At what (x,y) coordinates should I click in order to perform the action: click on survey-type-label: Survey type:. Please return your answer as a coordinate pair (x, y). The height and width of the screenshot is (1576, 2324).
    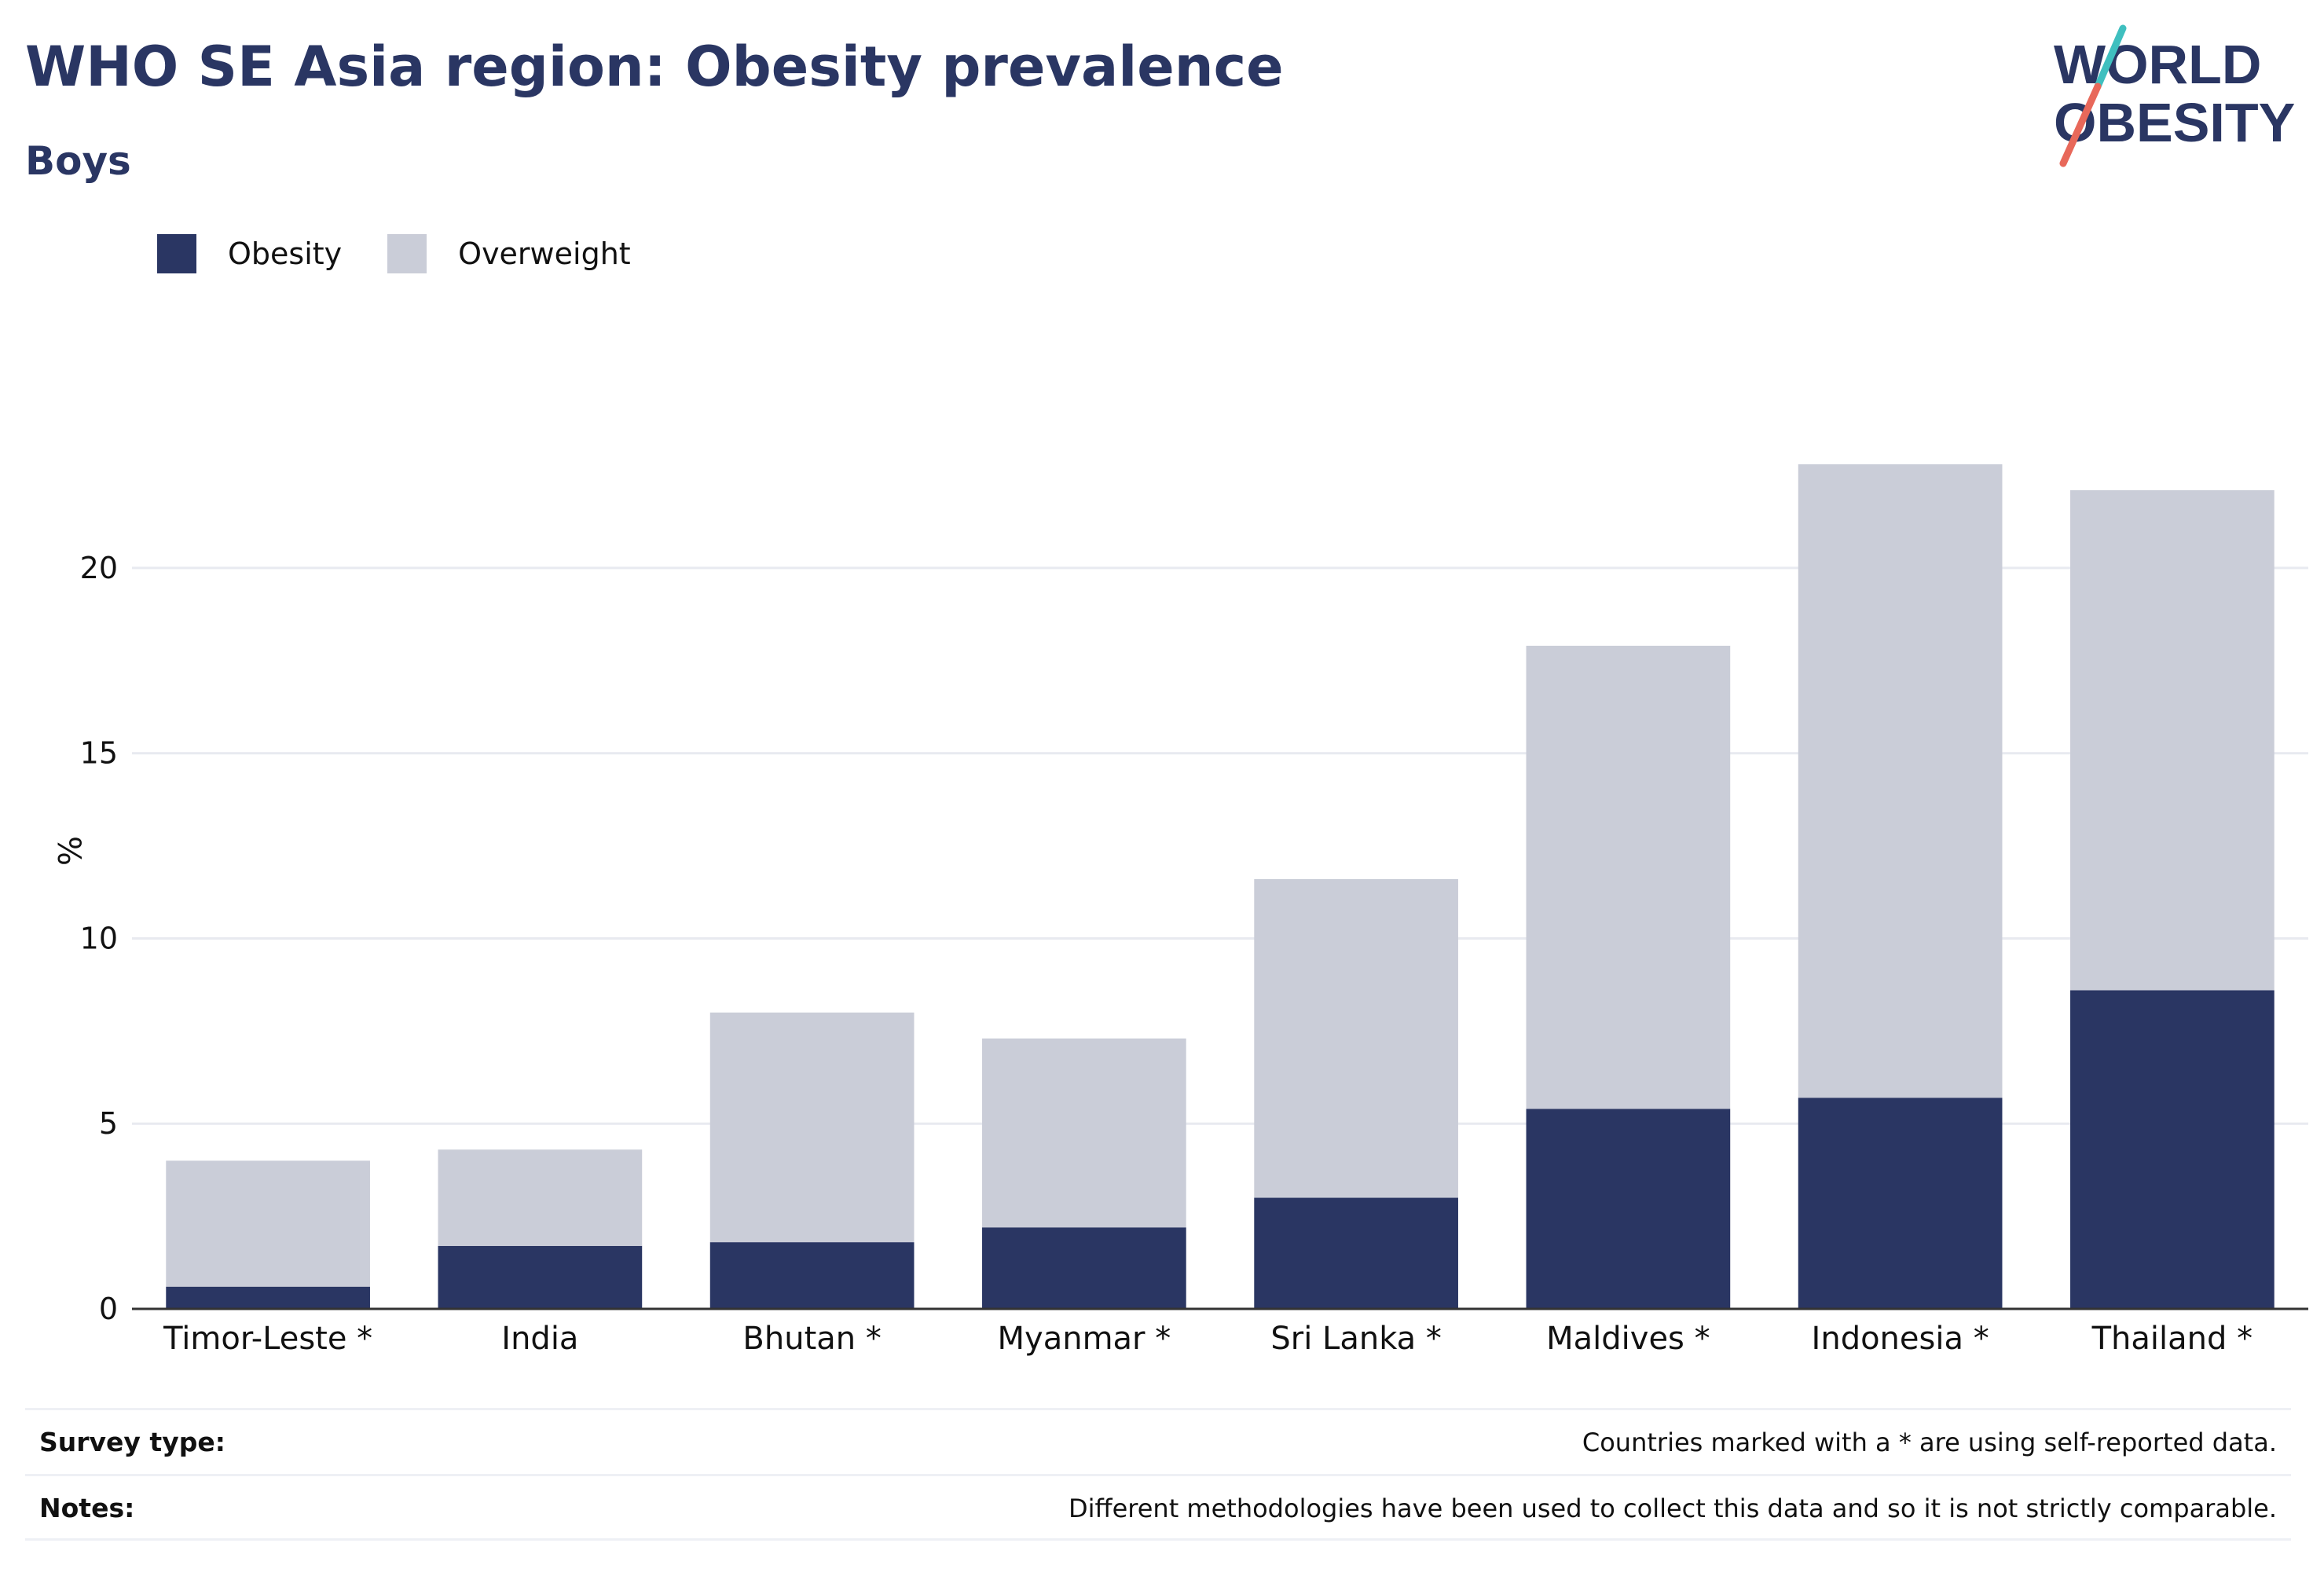
    Looking at the image, I should click on (132, 1442).